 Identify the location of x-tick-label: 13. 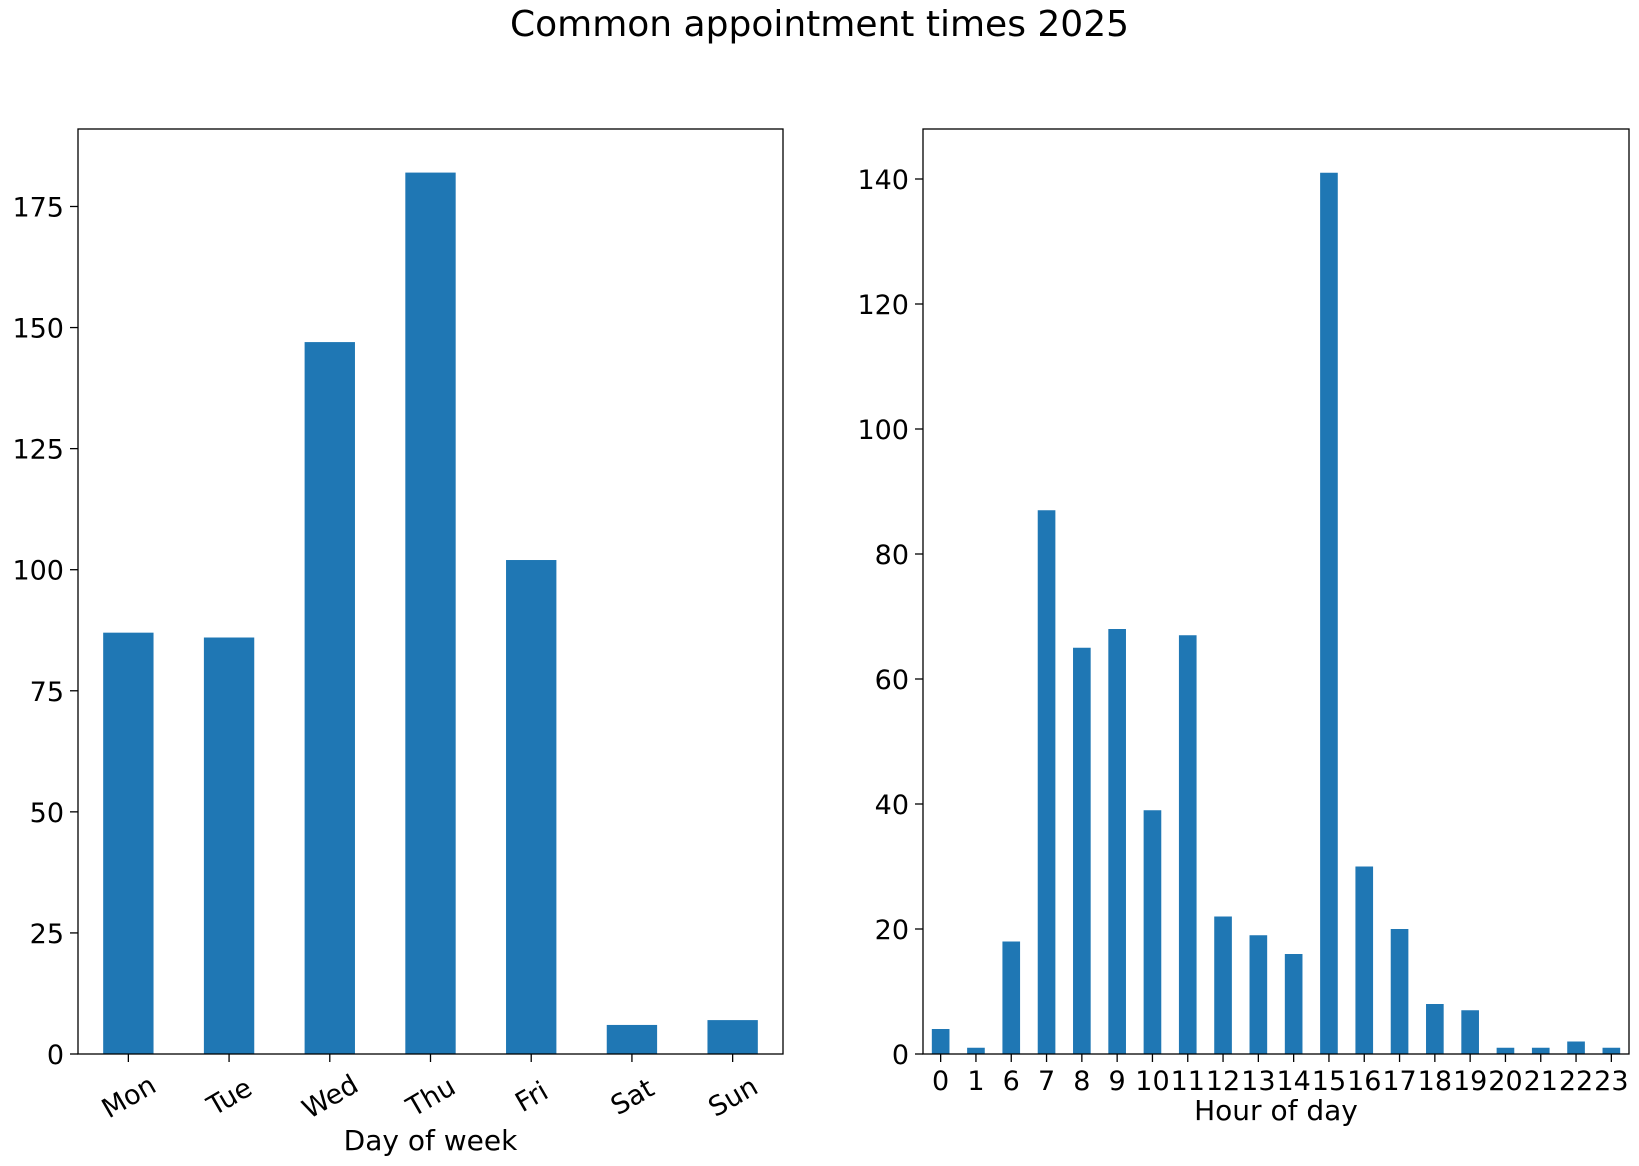
(1258, 1081).